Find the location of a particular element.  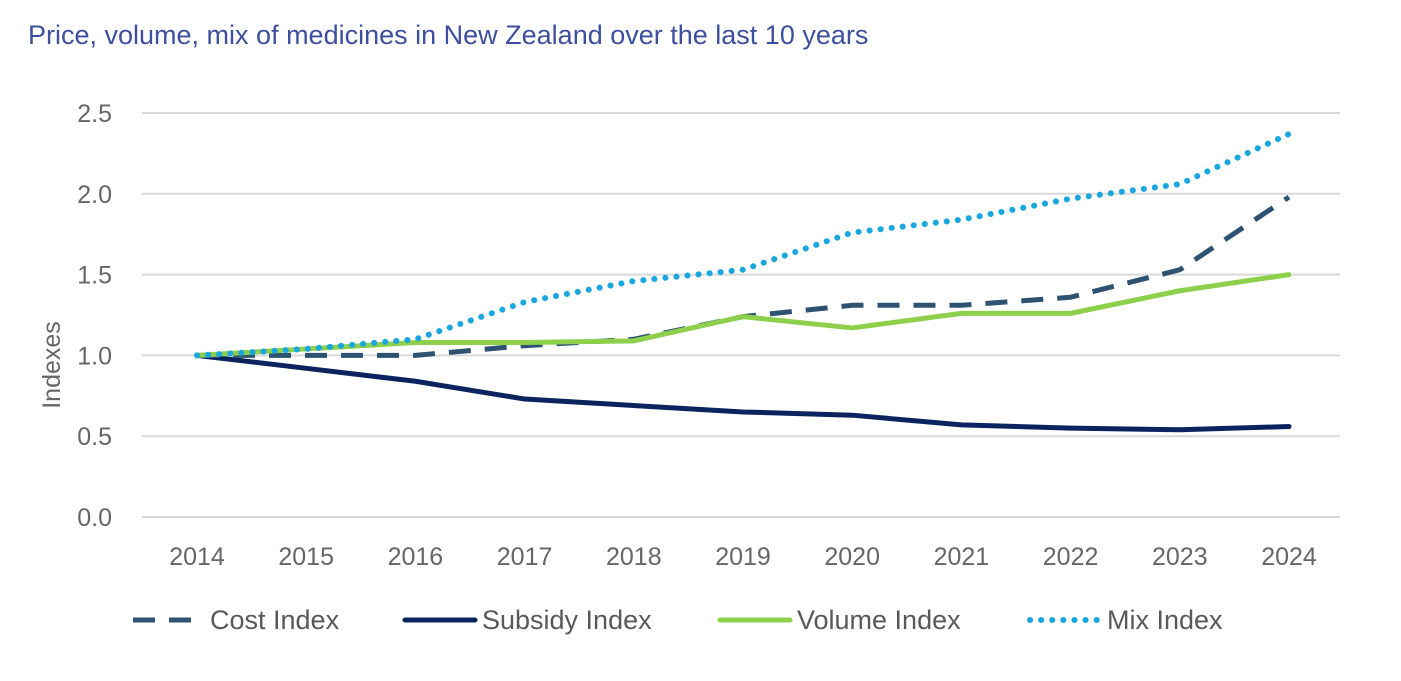

x-tick-label: 2021 is located at coordinates (962, 557).